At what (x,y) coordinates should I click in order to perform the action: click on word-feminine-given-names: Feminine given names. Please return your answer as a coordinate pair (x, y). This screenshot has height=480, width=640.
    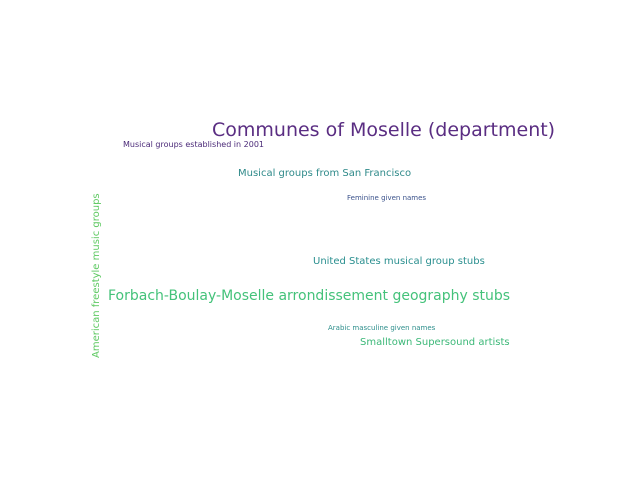
    Looking at the image, I should click on (387, 198).